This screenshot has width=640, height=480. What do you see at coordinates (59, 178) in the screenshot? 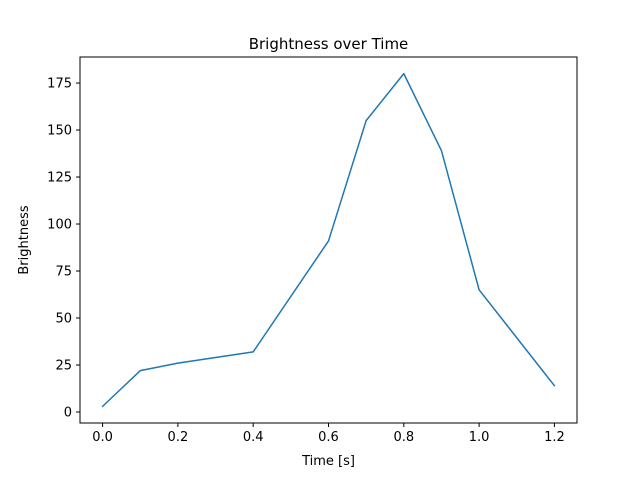
I see `y-tick-label: 125` at bounding box center [59, 178].